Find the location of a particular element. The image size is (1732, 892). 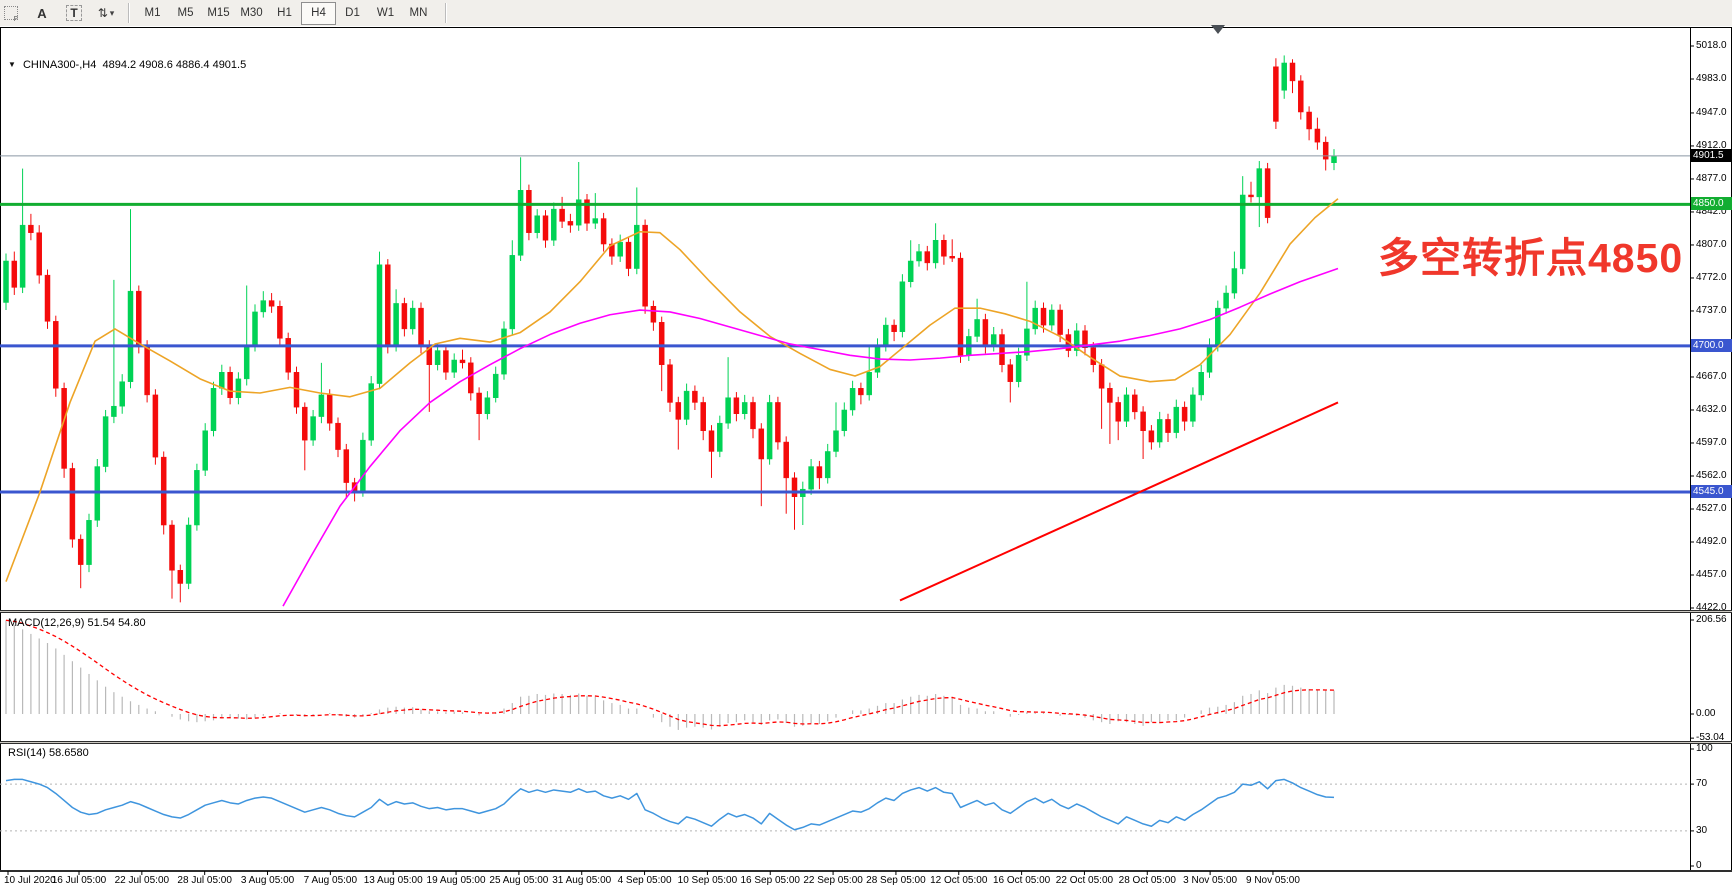

price-tick-label: 5018.0 is located at coordinates (1711, 45).